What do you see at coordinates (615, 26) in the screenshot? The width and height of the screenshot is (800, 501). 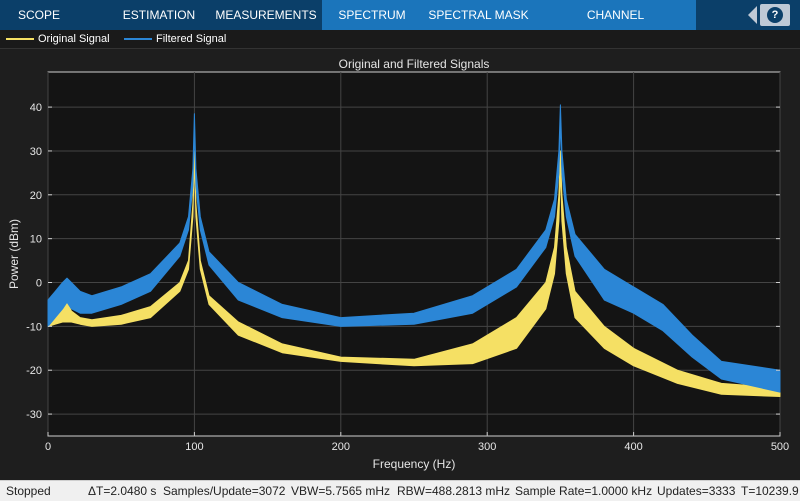 I see `tab-channel-measurements: CHANNEL MEASUREMENTS` at bounding box center [615, 26].